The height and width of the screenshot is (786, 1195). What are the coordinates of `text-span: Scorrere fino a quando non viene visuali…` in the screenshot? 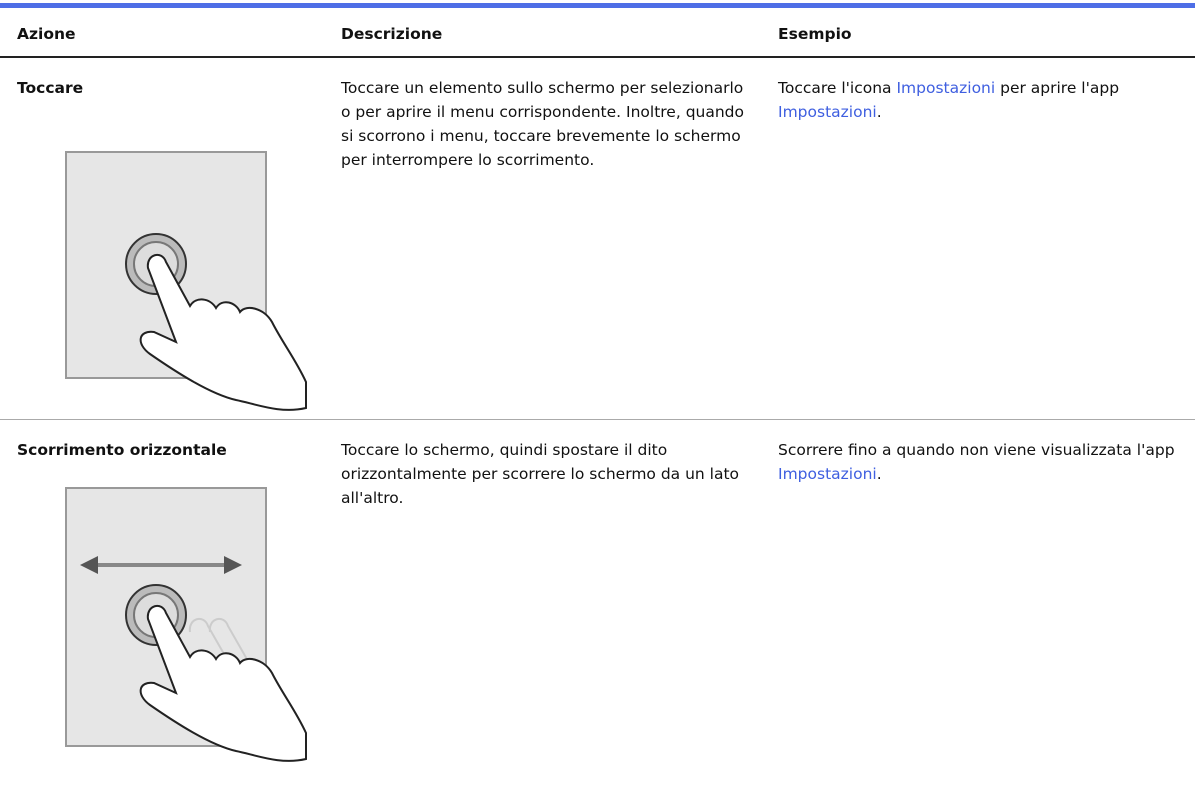 It's located at (976, 450).